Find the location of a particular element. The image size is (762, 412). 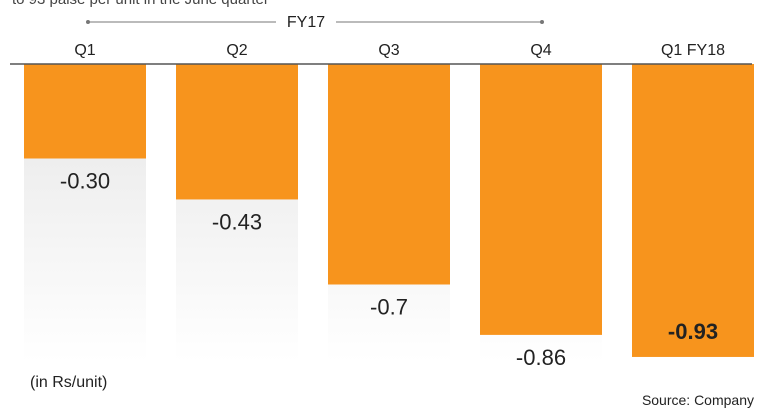

bar-q1-fy18 is located at coordinates (693, 210).